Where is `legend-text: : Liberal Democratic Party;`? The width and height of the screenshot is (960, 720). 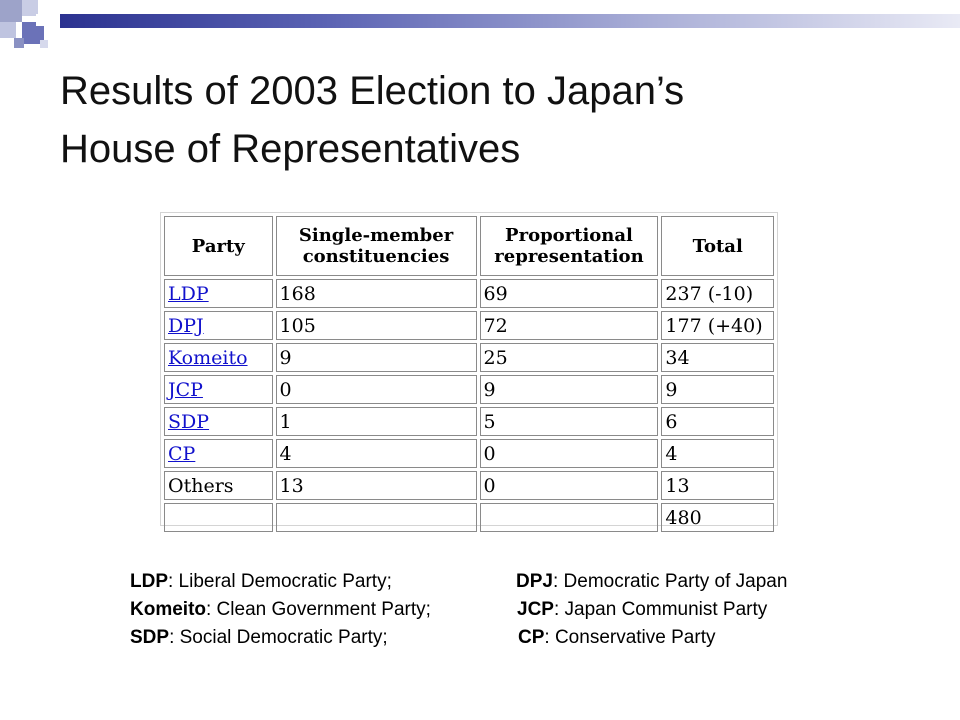 legend-text: : Liberal Democratic Party; is located at coordinates (280, 581).